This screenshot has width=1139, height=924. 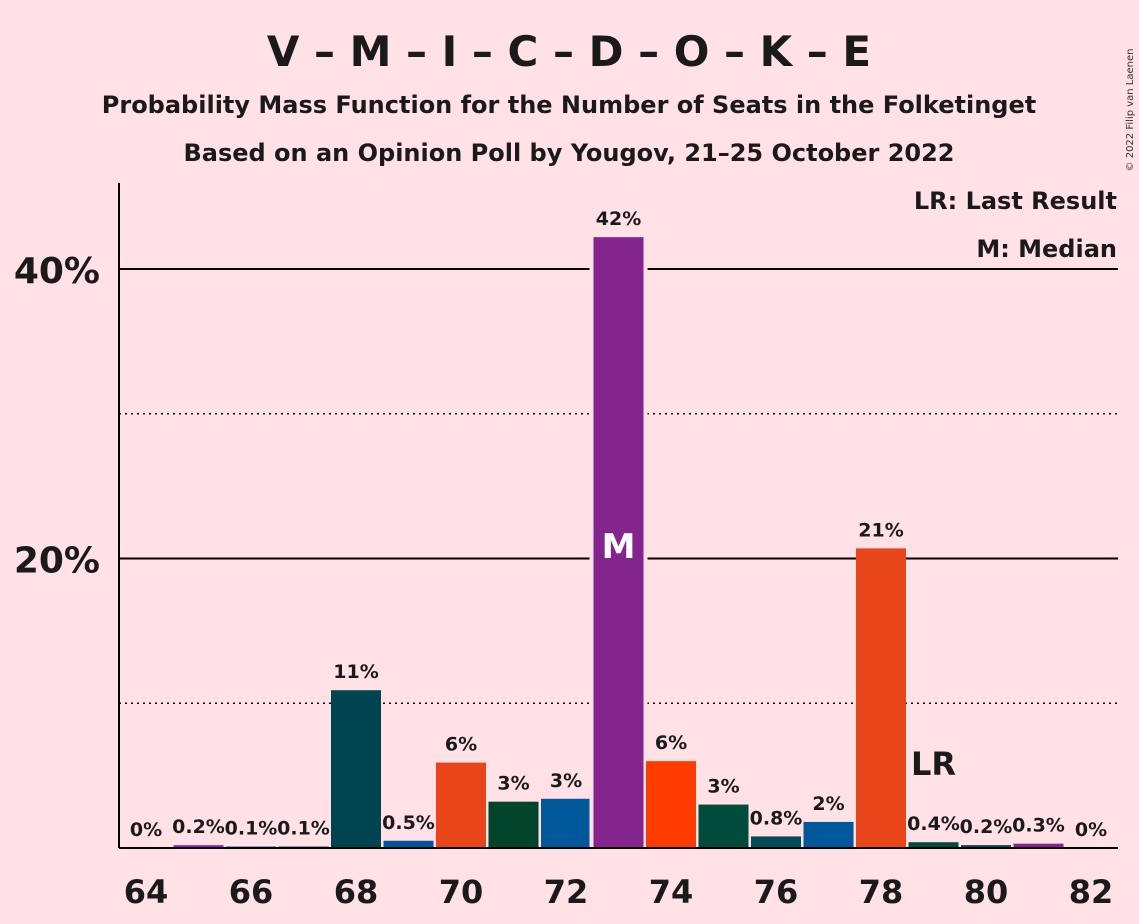 What do you see at coordinates (251, 892) in the screenshot?
I see `x-tick-label-66: 66` at bounding box center [251, 892].